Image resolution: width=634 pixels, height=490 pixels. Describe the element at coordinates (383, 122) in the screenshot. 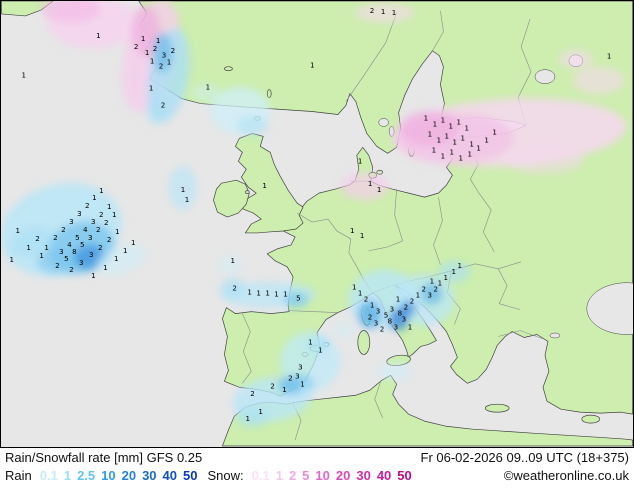

I see `lake-vanern` at that location.